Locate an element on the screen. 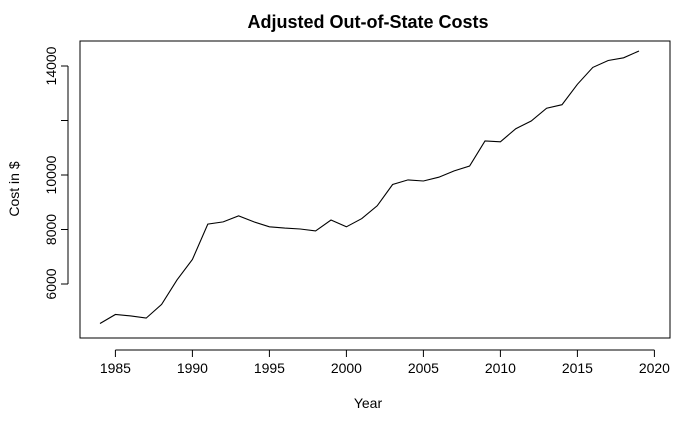 This screenshot has height=432, width=700. x-tick-label: 2010 is located at coordinates (500, 368).